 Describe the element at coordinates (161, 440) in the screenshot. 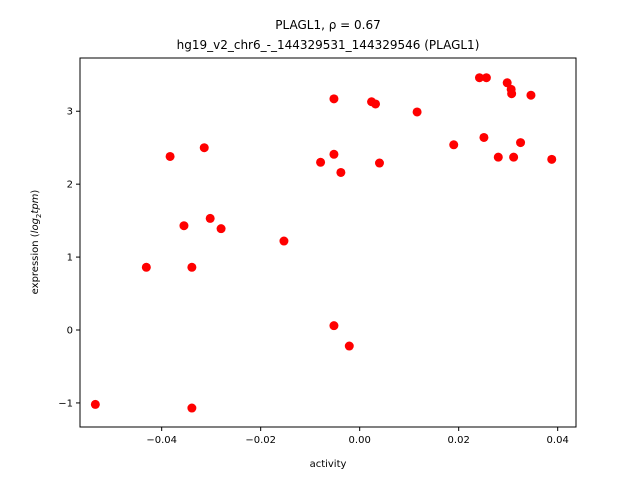

I see `x-tick-label-0: −0.04` at that location.